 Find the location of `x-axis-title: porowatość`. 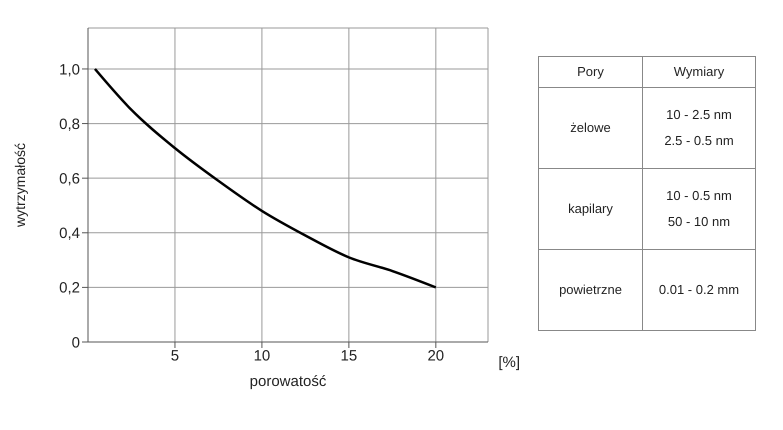

x-axis-title: porowatość is located at coordinates (288, 381).